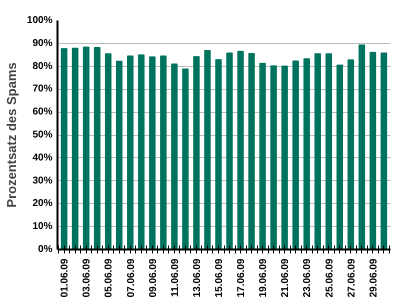 The image size is (400, 300). Describe the element at coordinates (42, 66) in the screenshot. I see `y-tick-label: 80%` at that location.